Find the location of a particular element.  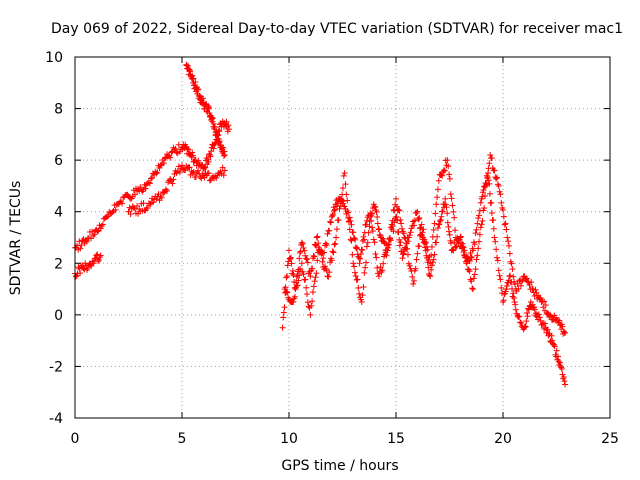

x-tick-label: 20 is located at coordinates (503, 439).